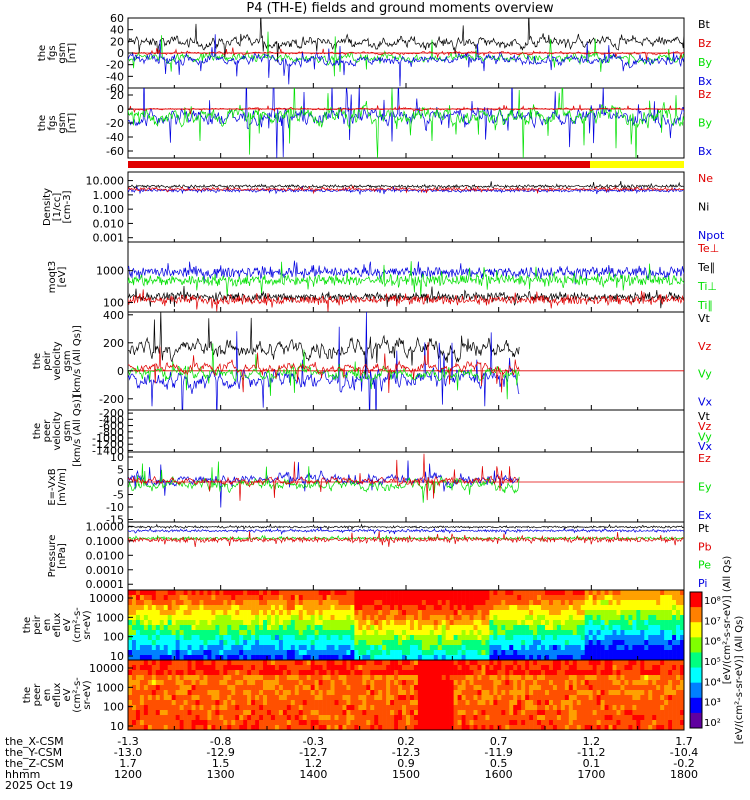 Image resolution: width=750 pixels, height=800 pixels. What do you see at coordinates (712, 601) in the screenshot?
I see `colorbar-tick-label: 10⁸` at bounding box center [712, 601].